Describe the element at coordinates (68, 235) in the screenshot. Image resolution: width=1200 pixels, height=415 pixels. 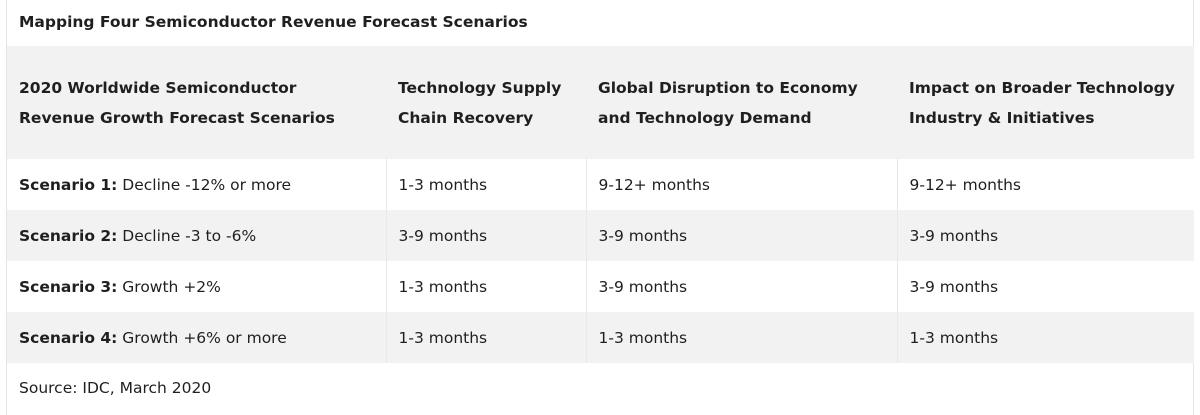
I see `scenario-label: Scenario 2:` at that location.